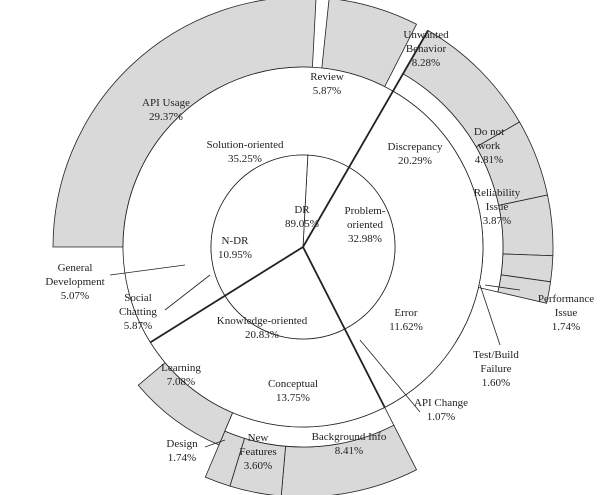 The image size is (615, 495). I want to click on label-review-line-0: Review, so click(327, 77).